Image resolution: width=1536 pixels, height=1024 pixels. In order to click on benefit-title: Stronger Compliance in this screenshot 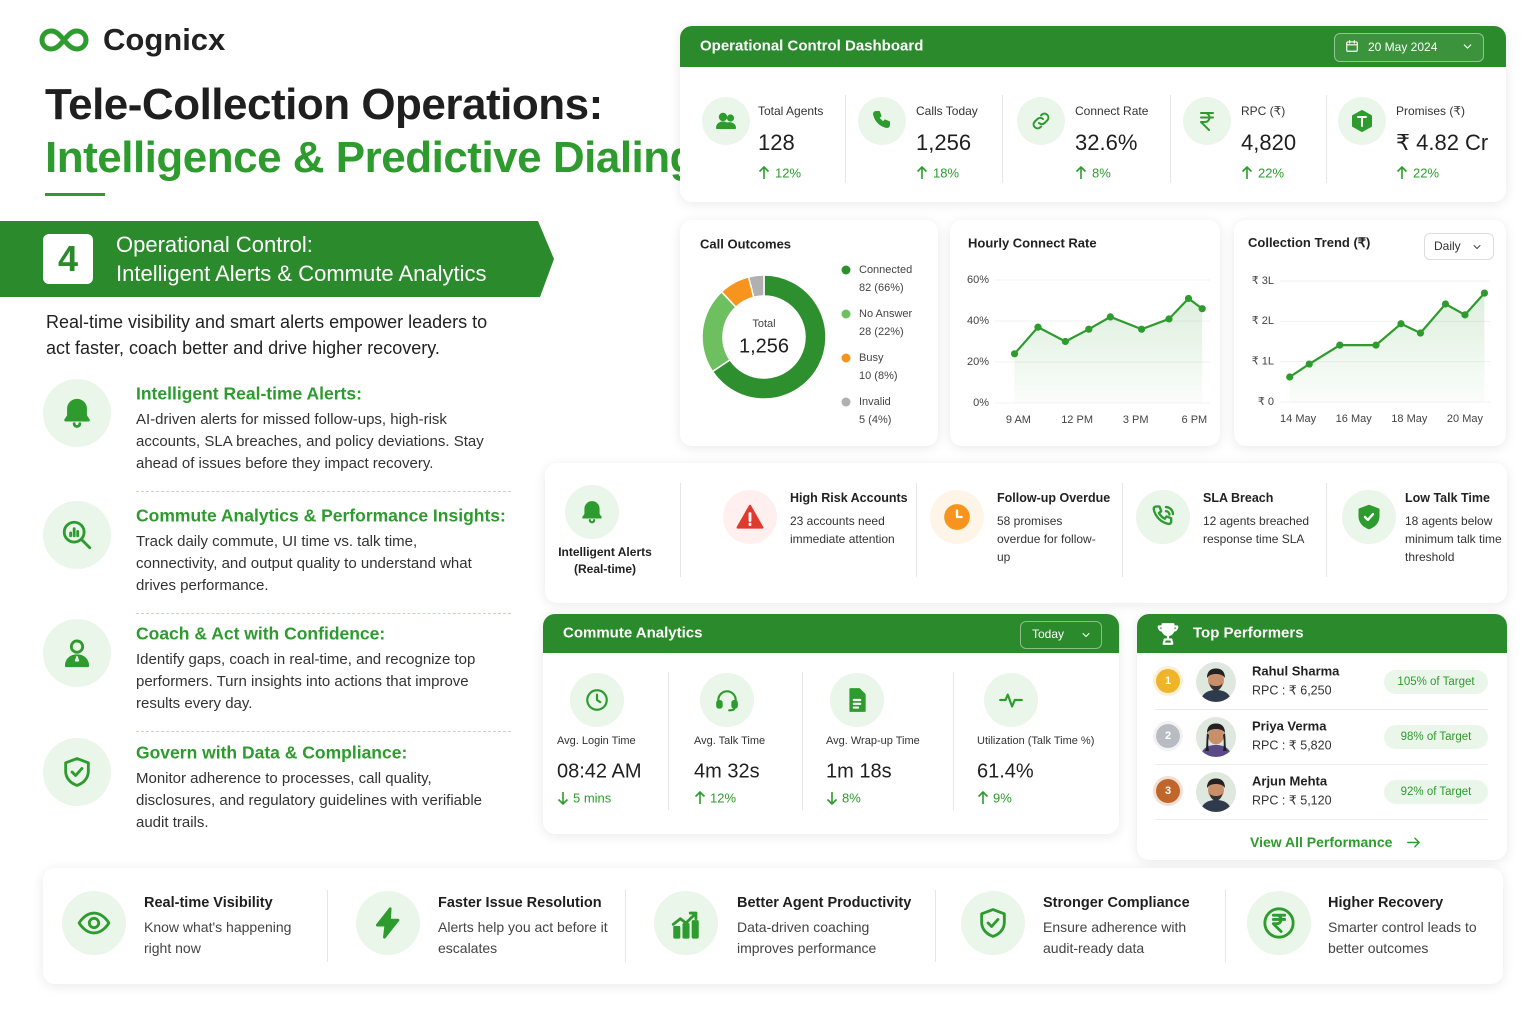, I will do `click(1116, 903)`.